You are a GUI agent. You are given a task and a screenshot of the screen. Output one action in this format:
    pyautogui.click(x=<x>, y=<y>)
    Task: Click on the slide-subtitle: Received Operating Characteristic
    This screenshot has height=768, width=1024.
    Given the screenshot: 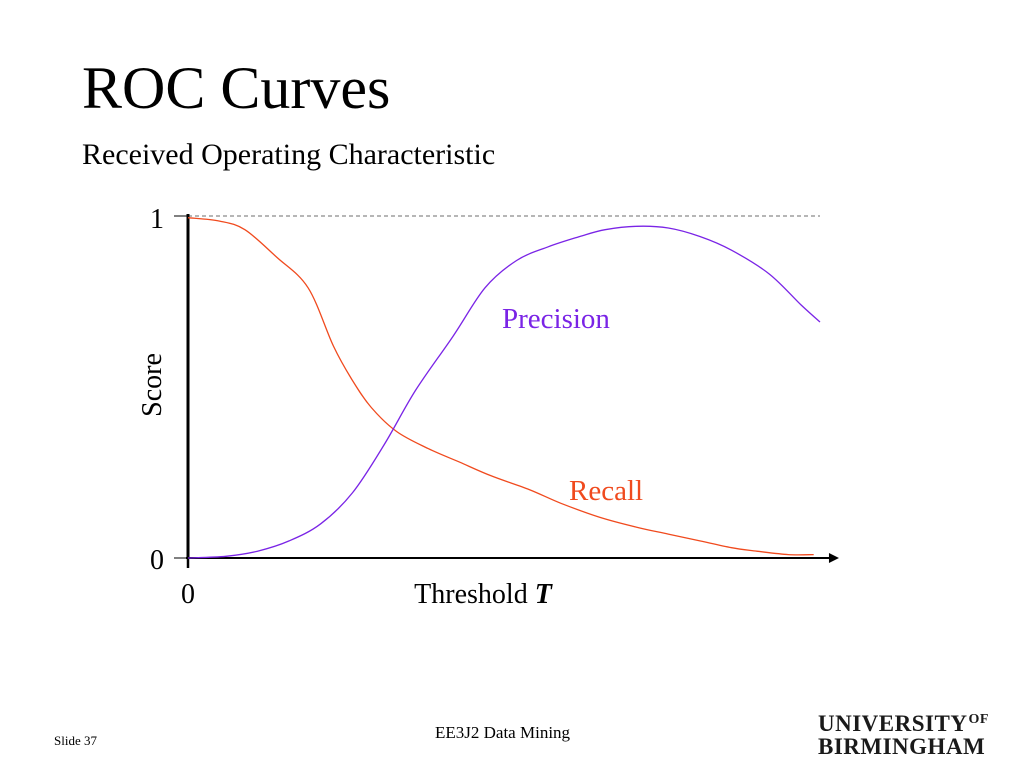 What is the action you would take?
    pyautogui.click(x=289, y=154)
    